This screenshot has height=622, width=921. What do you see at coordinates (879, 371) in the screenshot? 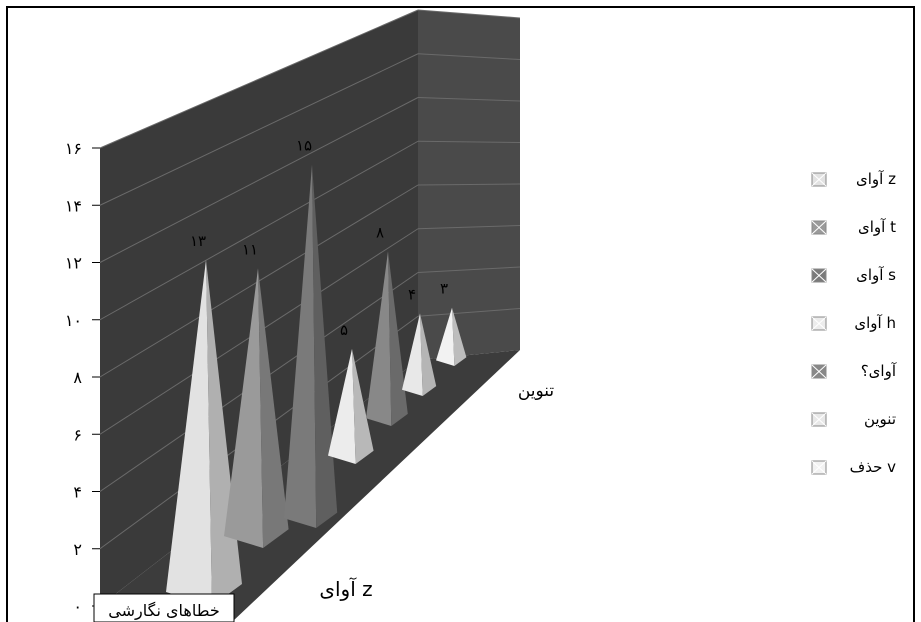
I see `legend-label: آوای؟` at bounding box center [879, 371].